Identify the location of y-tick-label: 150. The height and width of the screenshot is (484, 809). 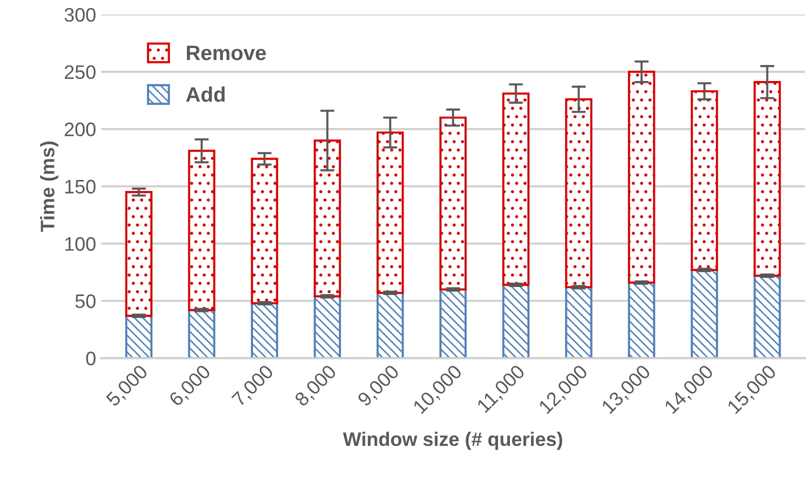
(80, 187).